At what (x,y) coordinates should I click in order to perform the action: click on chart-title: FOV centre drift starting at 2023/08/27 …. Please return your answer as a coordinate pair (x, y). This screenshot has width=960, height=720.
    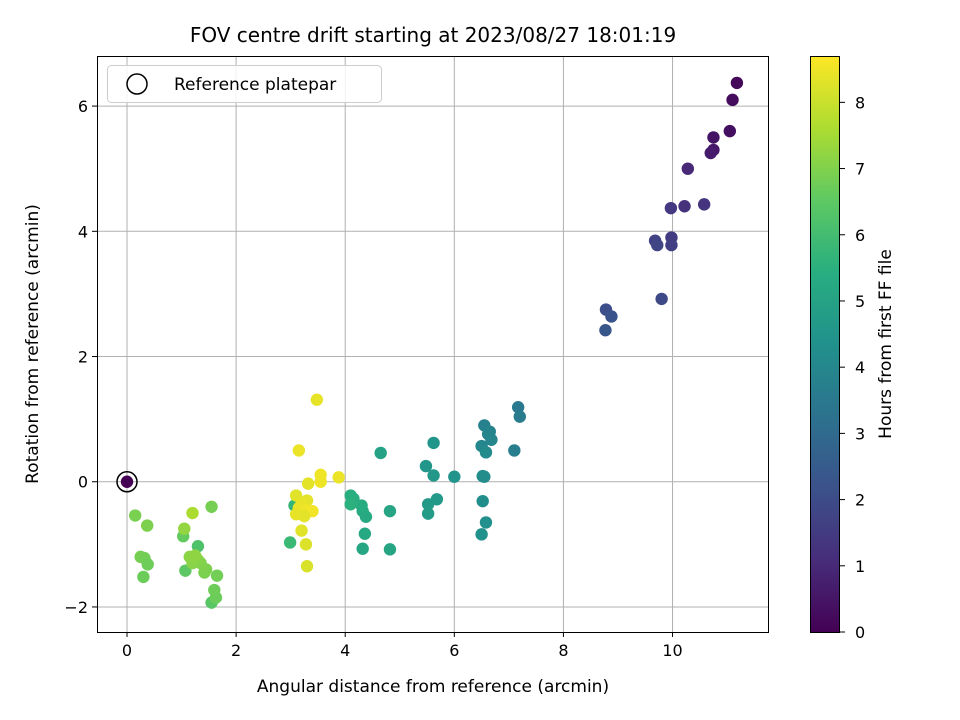
    Looking at the image, I should click on (433, 35).